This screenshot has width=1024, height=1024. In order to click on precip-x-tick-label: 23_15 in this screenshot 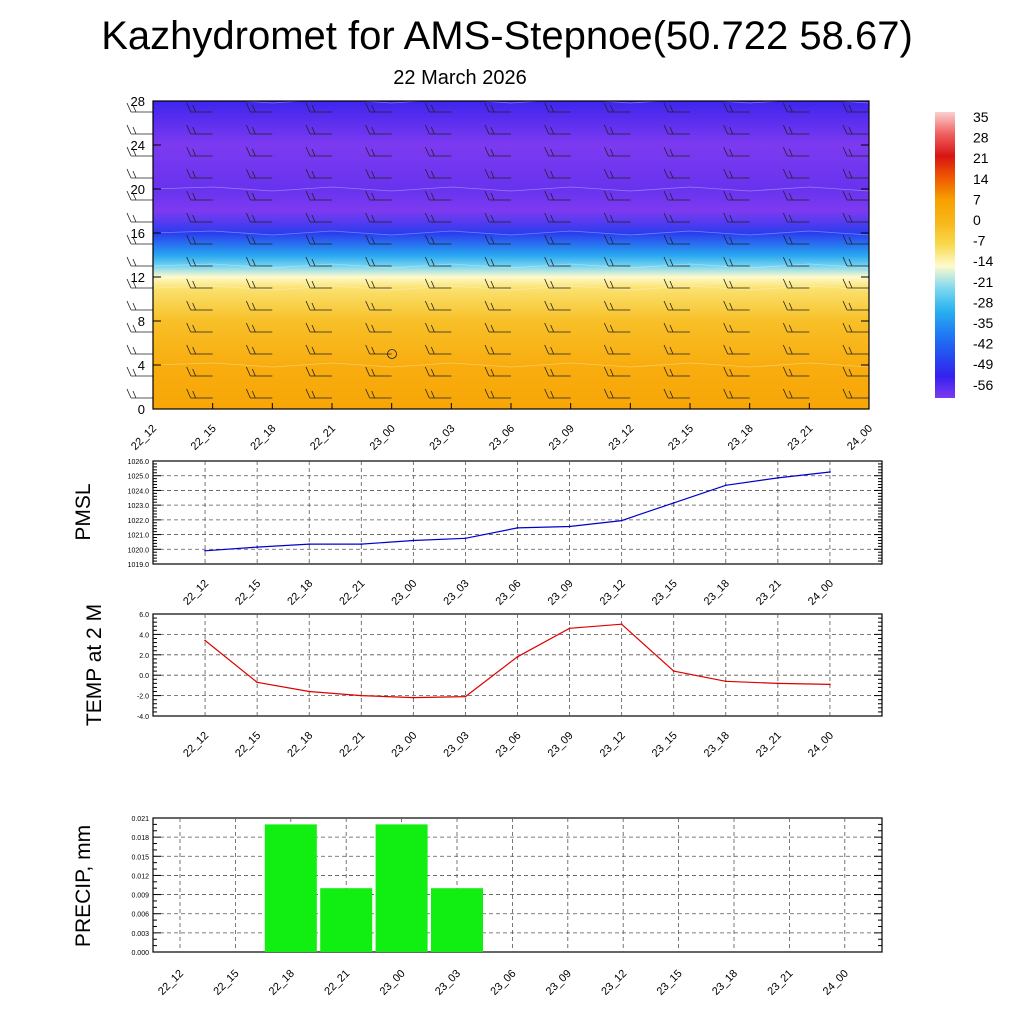, I will do `click(670, 983)`.